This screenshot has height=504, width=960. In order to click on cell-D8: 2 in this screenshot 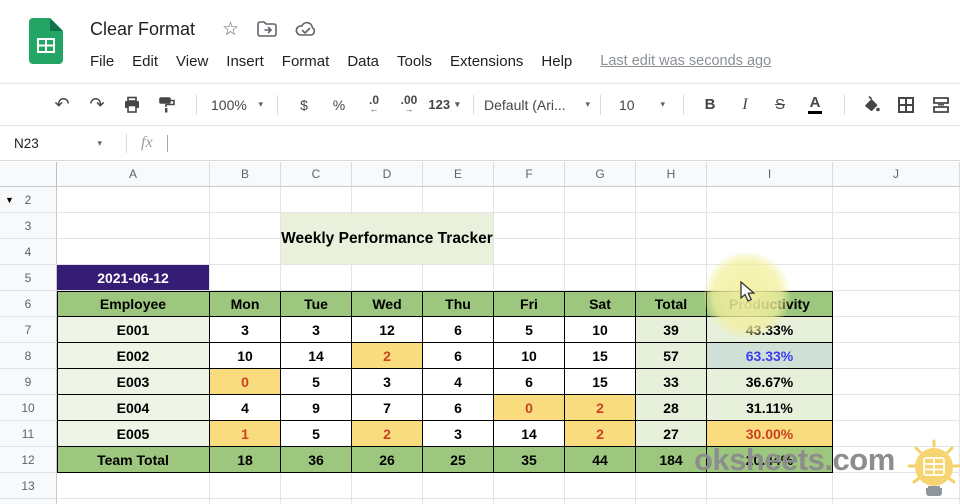, I will do `click(387, 356)`.